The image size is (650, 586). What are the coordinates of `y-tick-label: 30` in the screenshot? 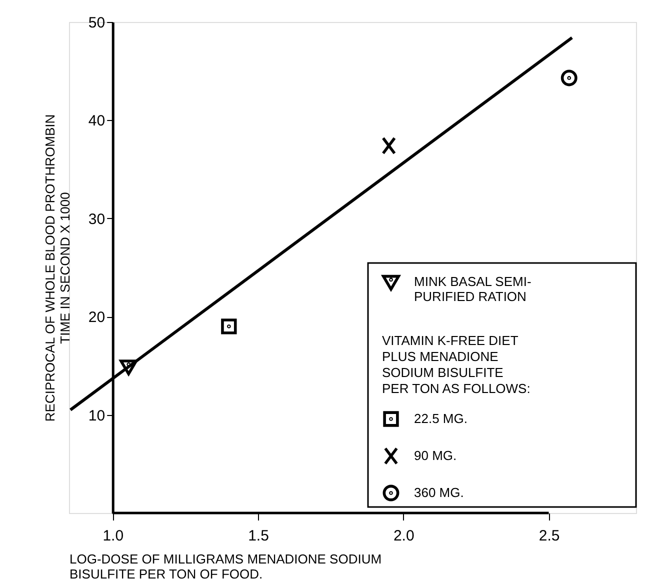 It's located at (97, 219).